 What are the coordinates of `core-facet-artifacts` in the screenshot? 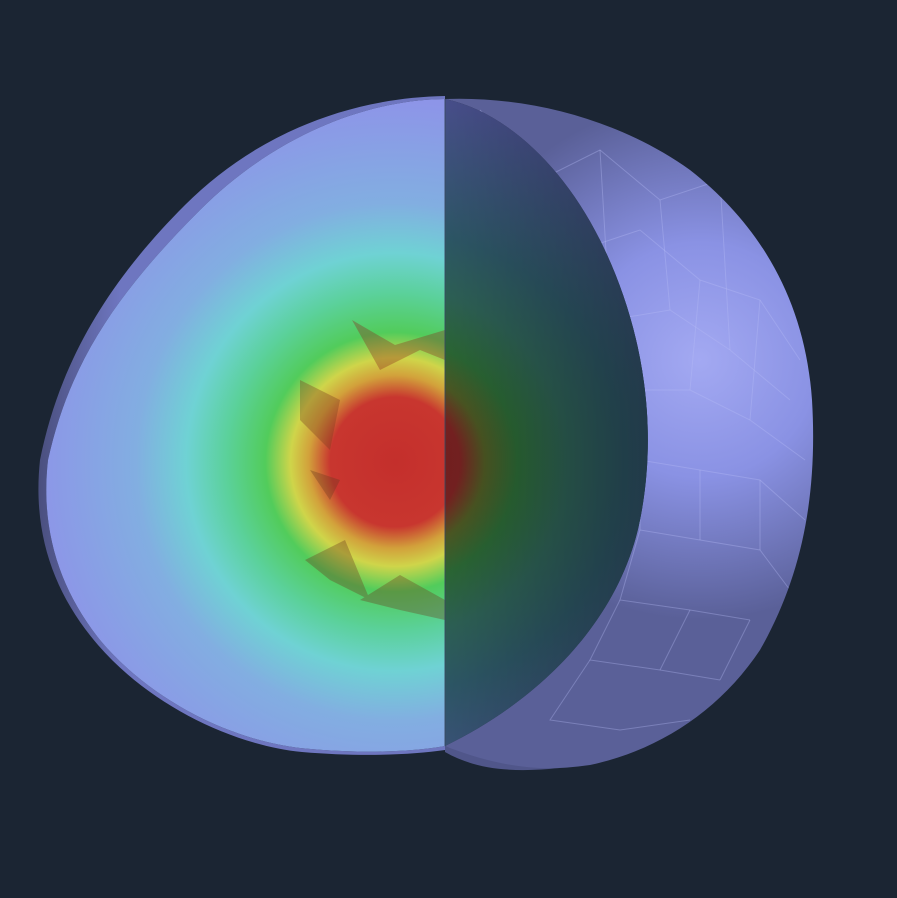 It's located at (372, 470).